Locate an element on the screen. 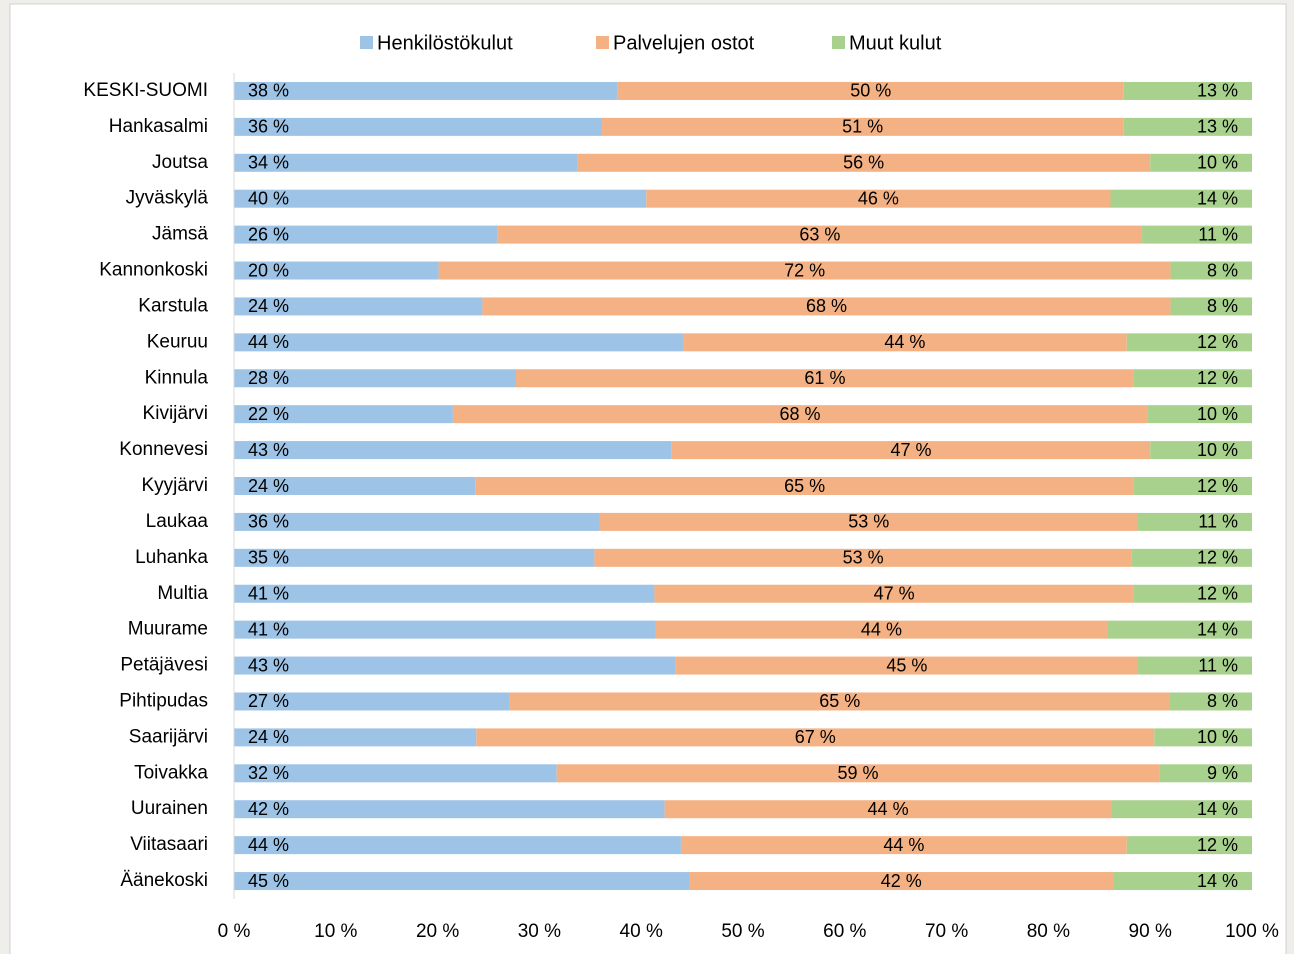  x-tick-label: 20 % is located at coordinates (437, 931).